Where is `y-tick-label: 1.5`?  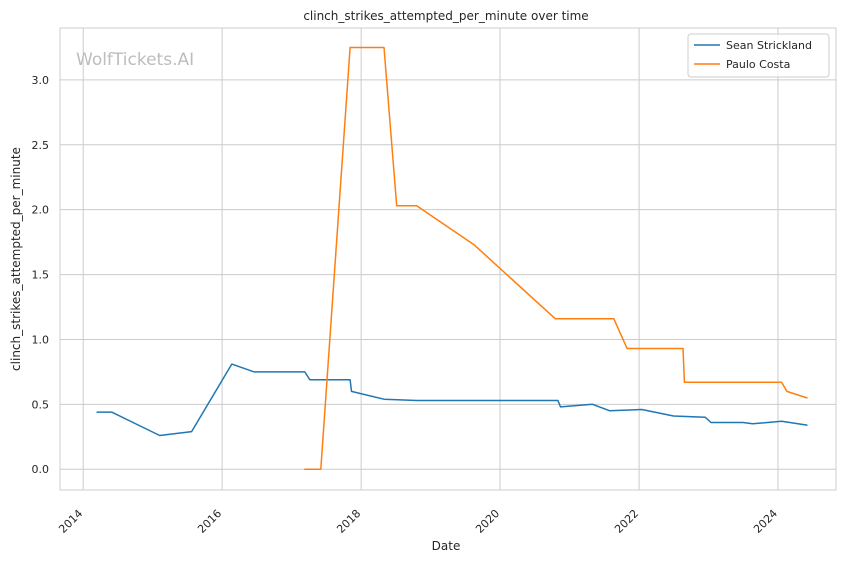
y-tick-label: 1.5 is located at coordinates (41, 275).